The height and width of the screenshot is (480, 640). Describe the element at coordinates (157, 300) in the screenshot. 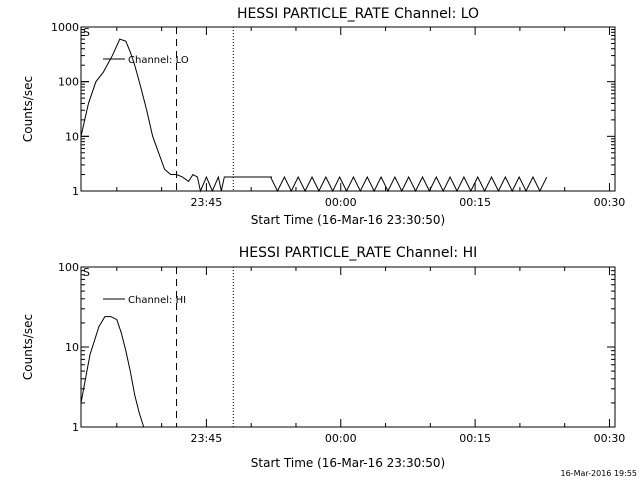

I see `legend-label: Channel: HI` at that location.